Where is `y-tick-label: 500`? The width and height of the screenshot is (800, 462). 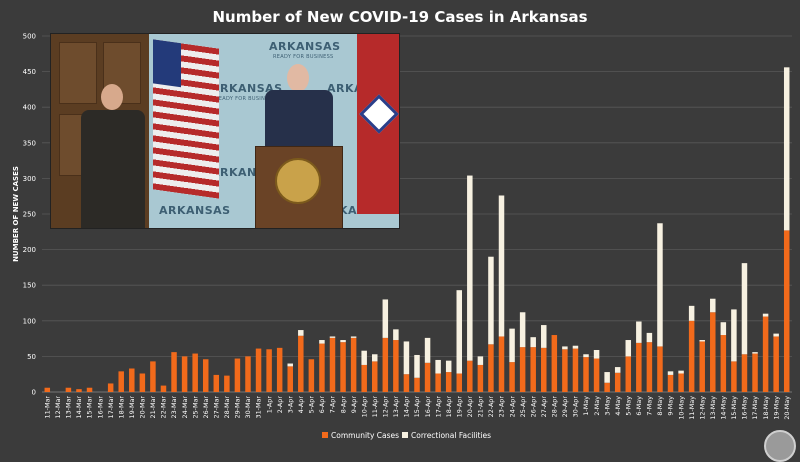
y-tick-label: 500 is located at coordinates (29, 37).